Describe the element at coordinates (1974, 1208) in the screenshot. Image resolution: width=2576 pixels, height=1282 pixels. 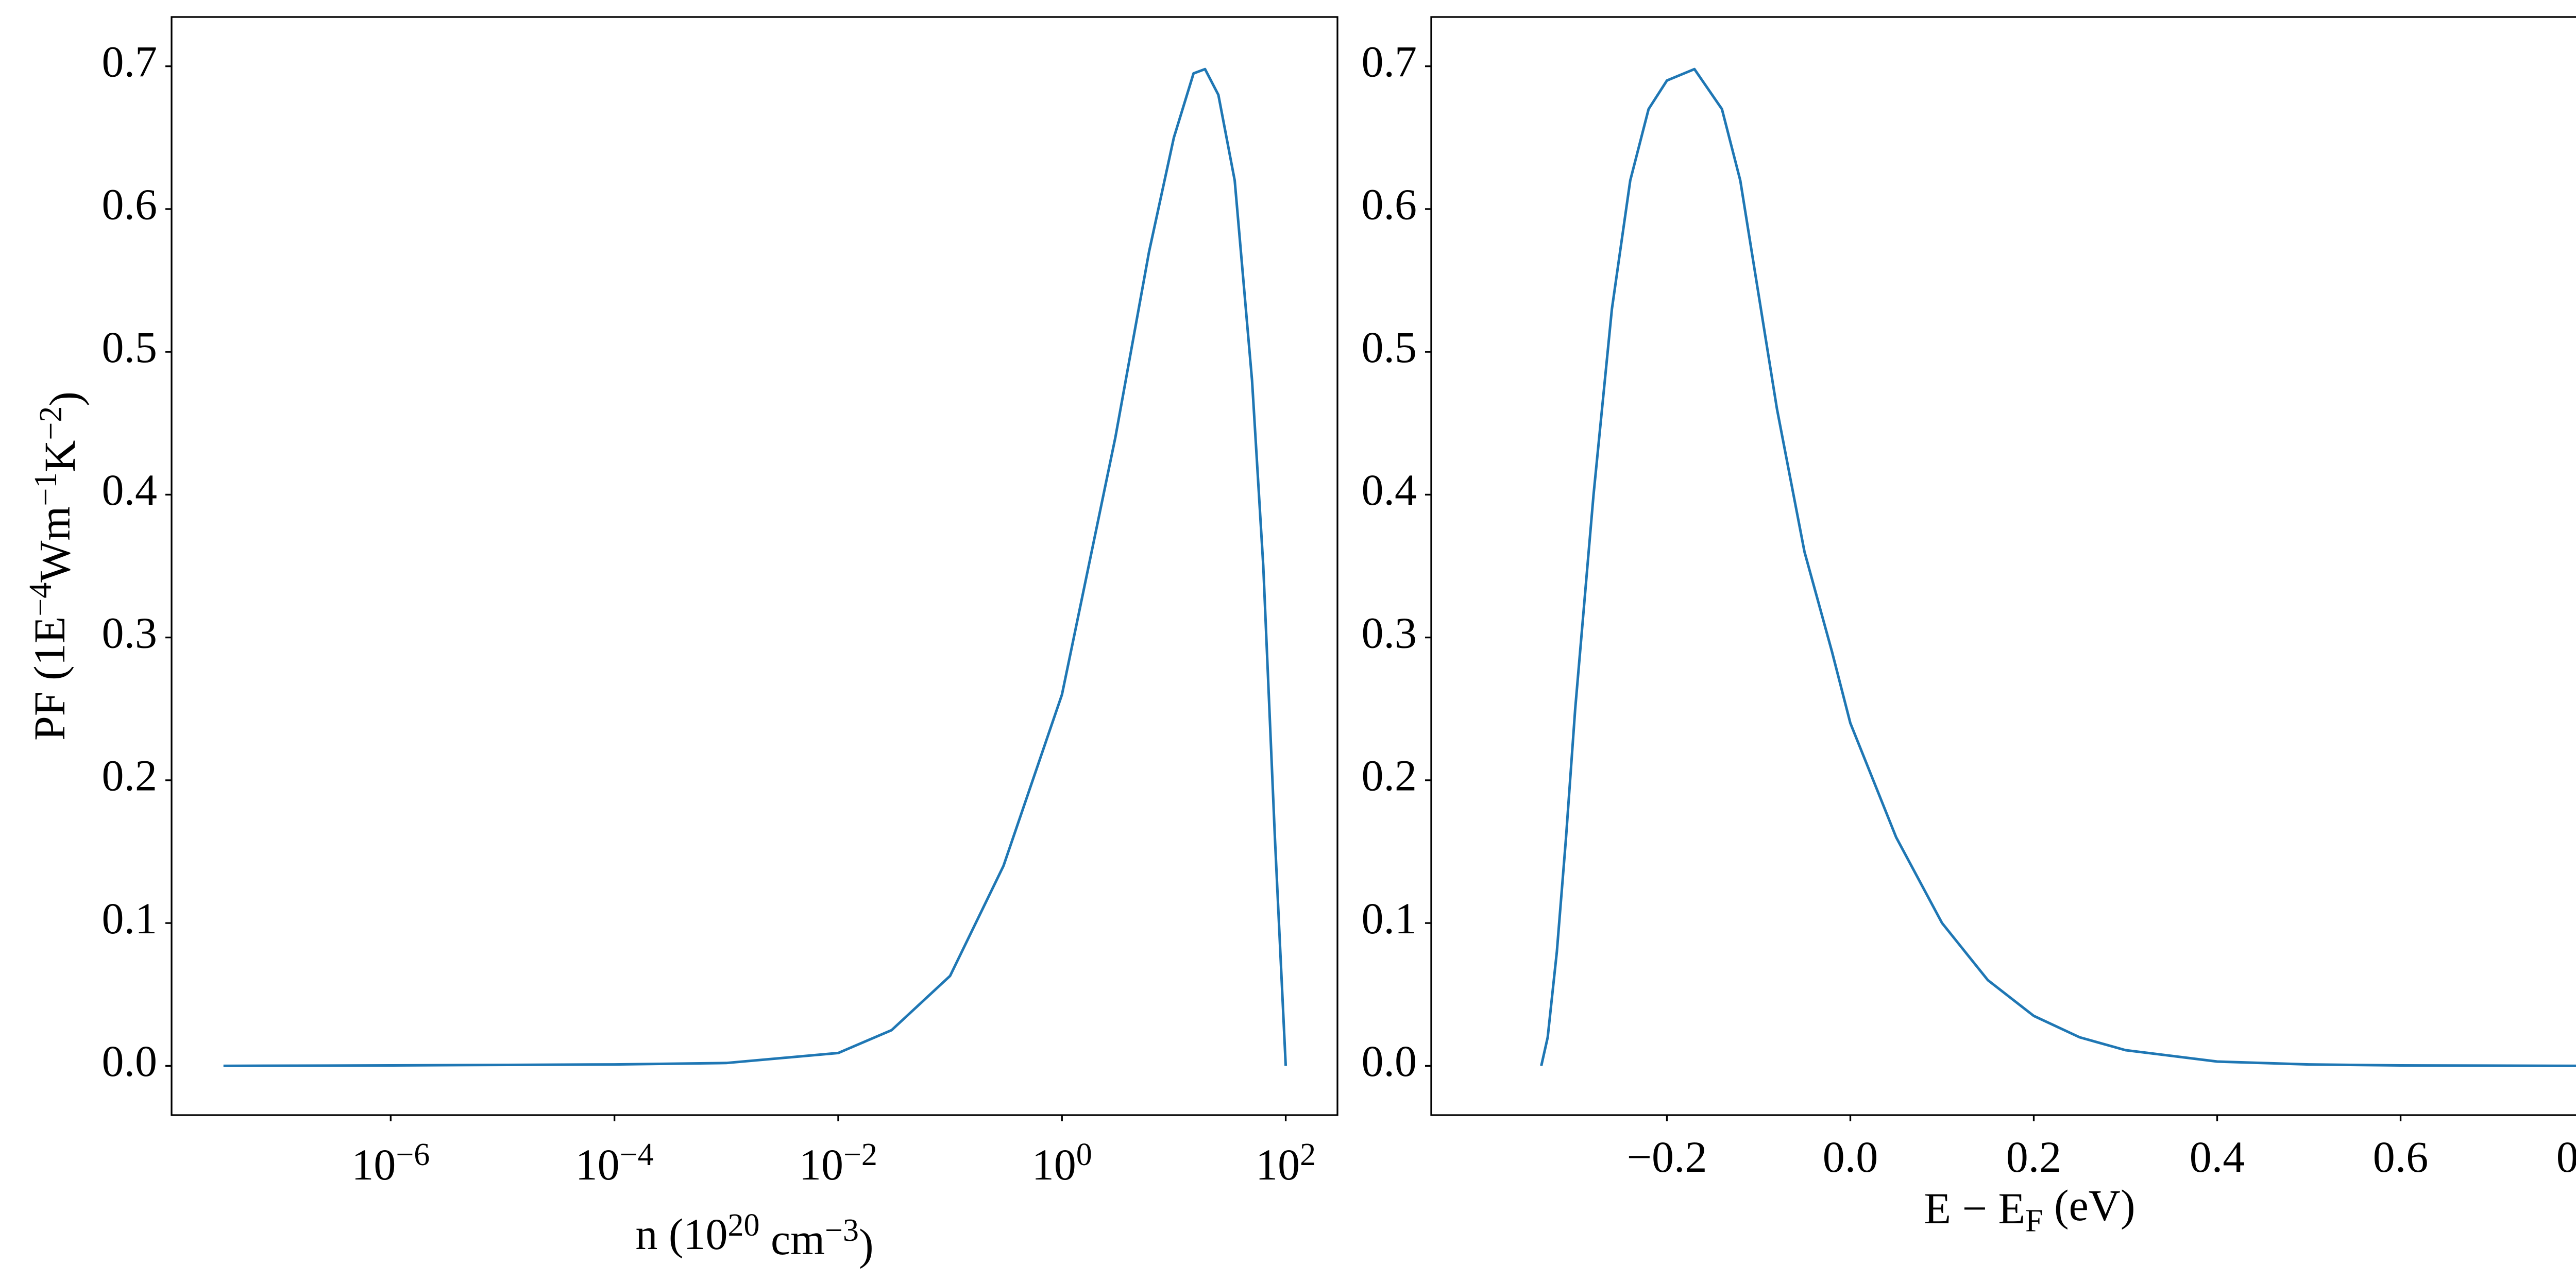
I see `label-part: E − E` at that location.